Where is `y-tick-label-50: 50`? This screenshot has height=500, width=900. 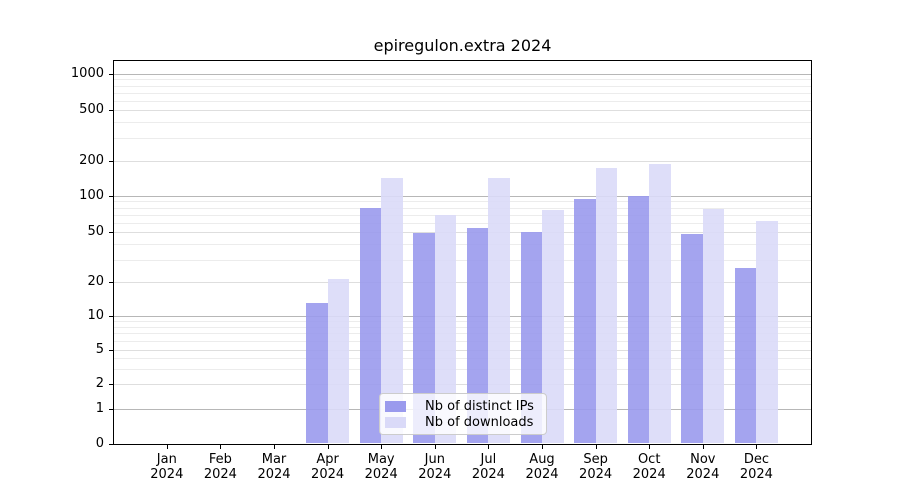
y-tick-label-50: 50 is located at coordinates (95, 231).